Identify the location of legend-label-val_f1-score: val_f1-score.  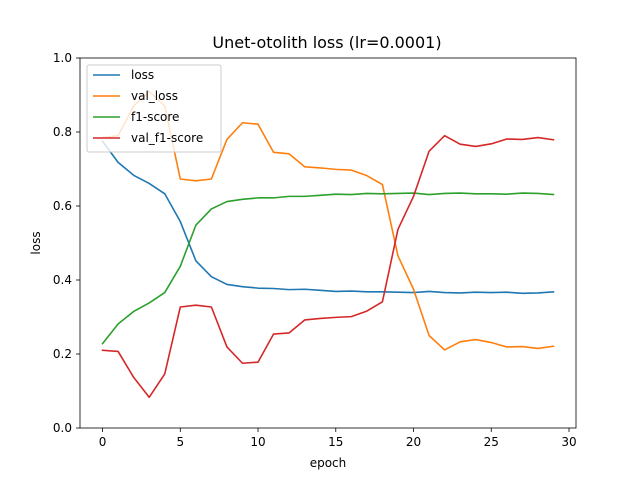
(167, 138).